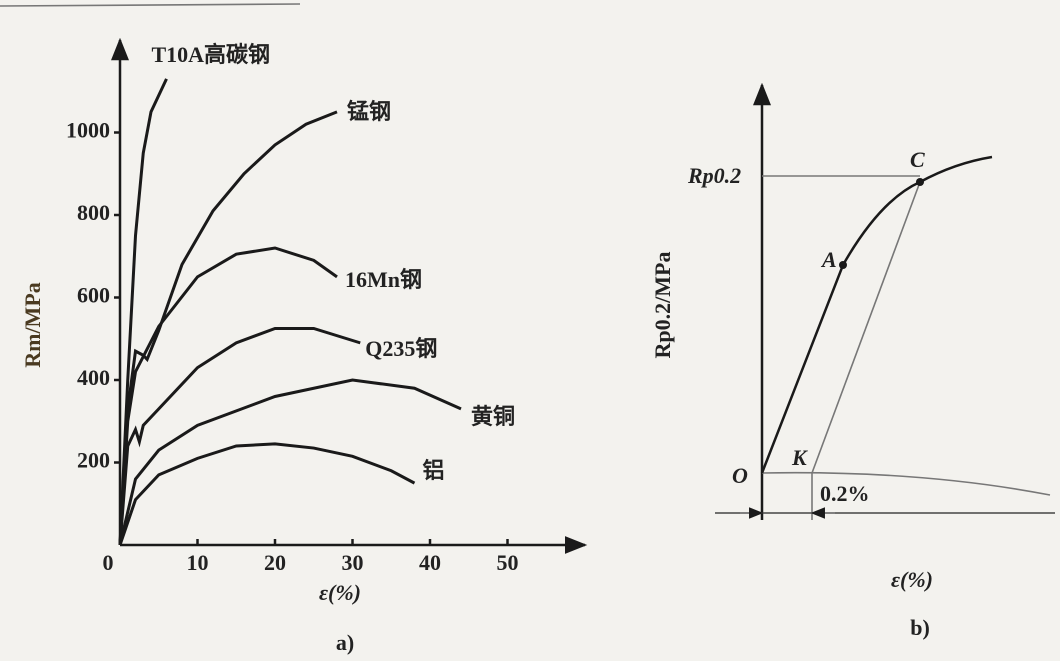  What do you see at coordinates (434, 470) in the screenshot?
I see `series-label: 铝` at bounding box center [434, 470].